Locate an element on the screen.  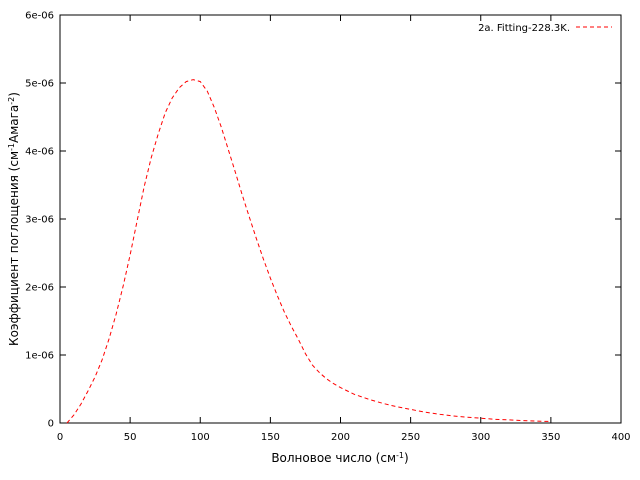
y-axis-title-superscript-1: -1 is located at coordinates (11, 147).